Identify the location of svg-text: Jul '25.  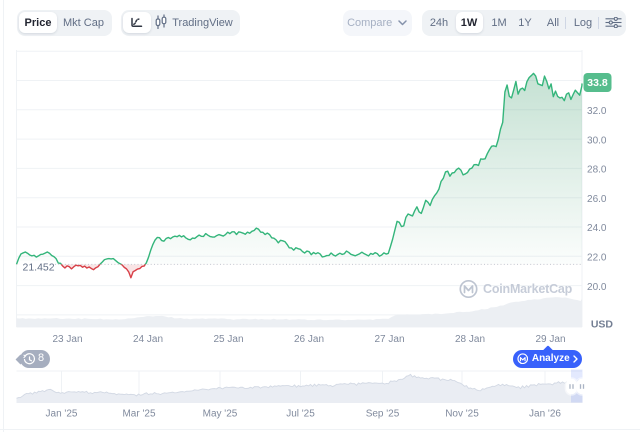
(300, 414).